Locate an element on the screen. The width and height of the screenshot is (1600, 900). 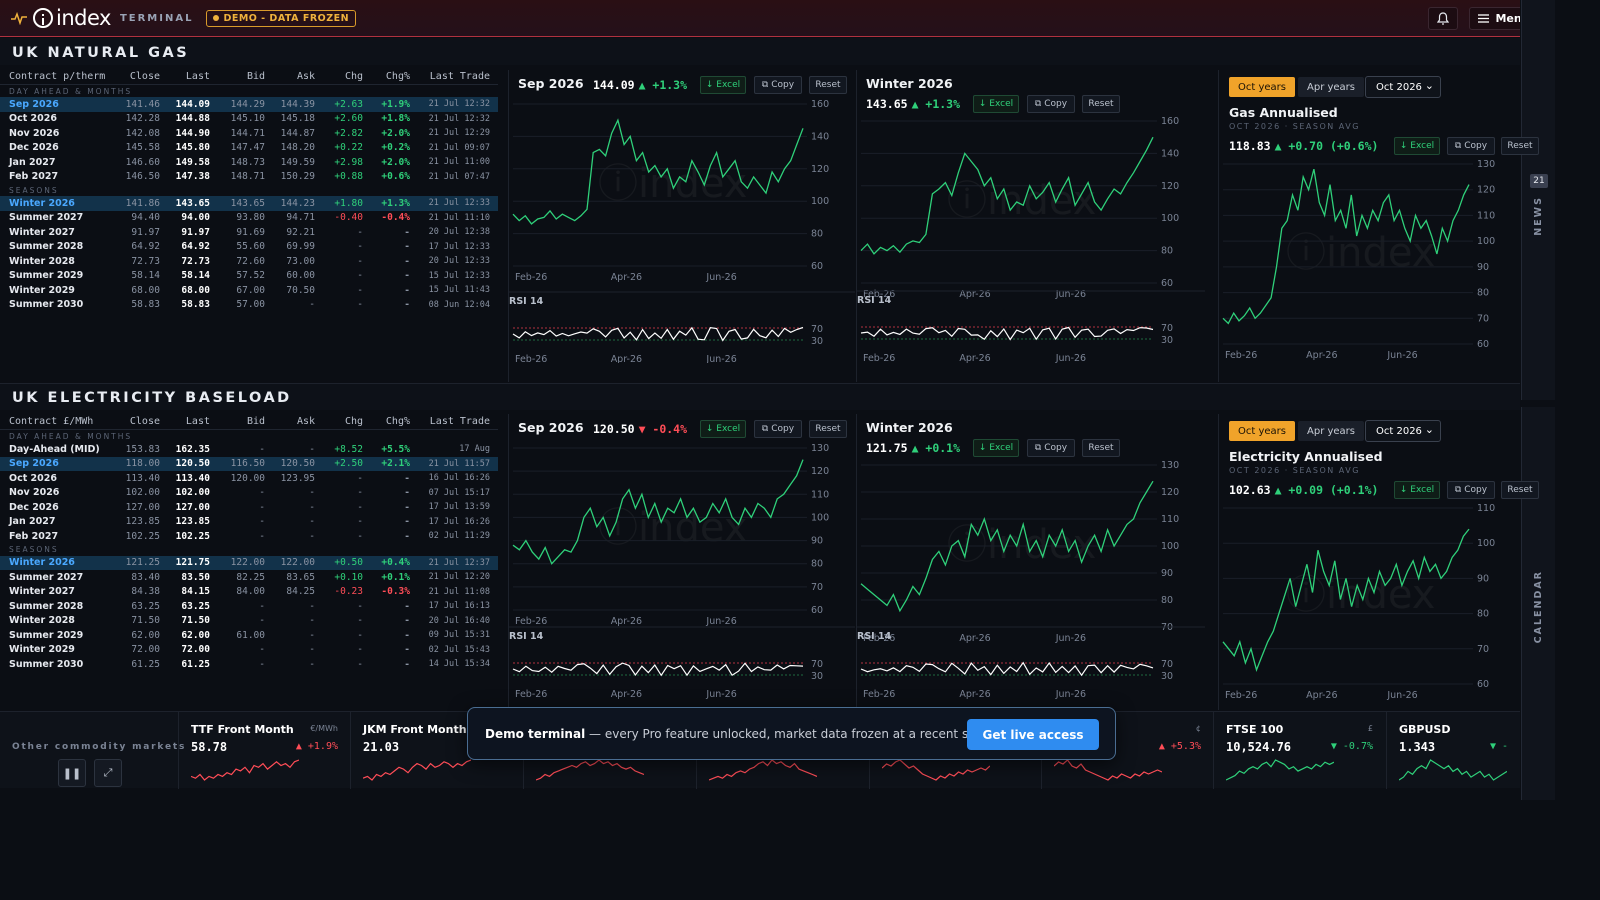
sparkline-series is located at coordinates (1453, 770).